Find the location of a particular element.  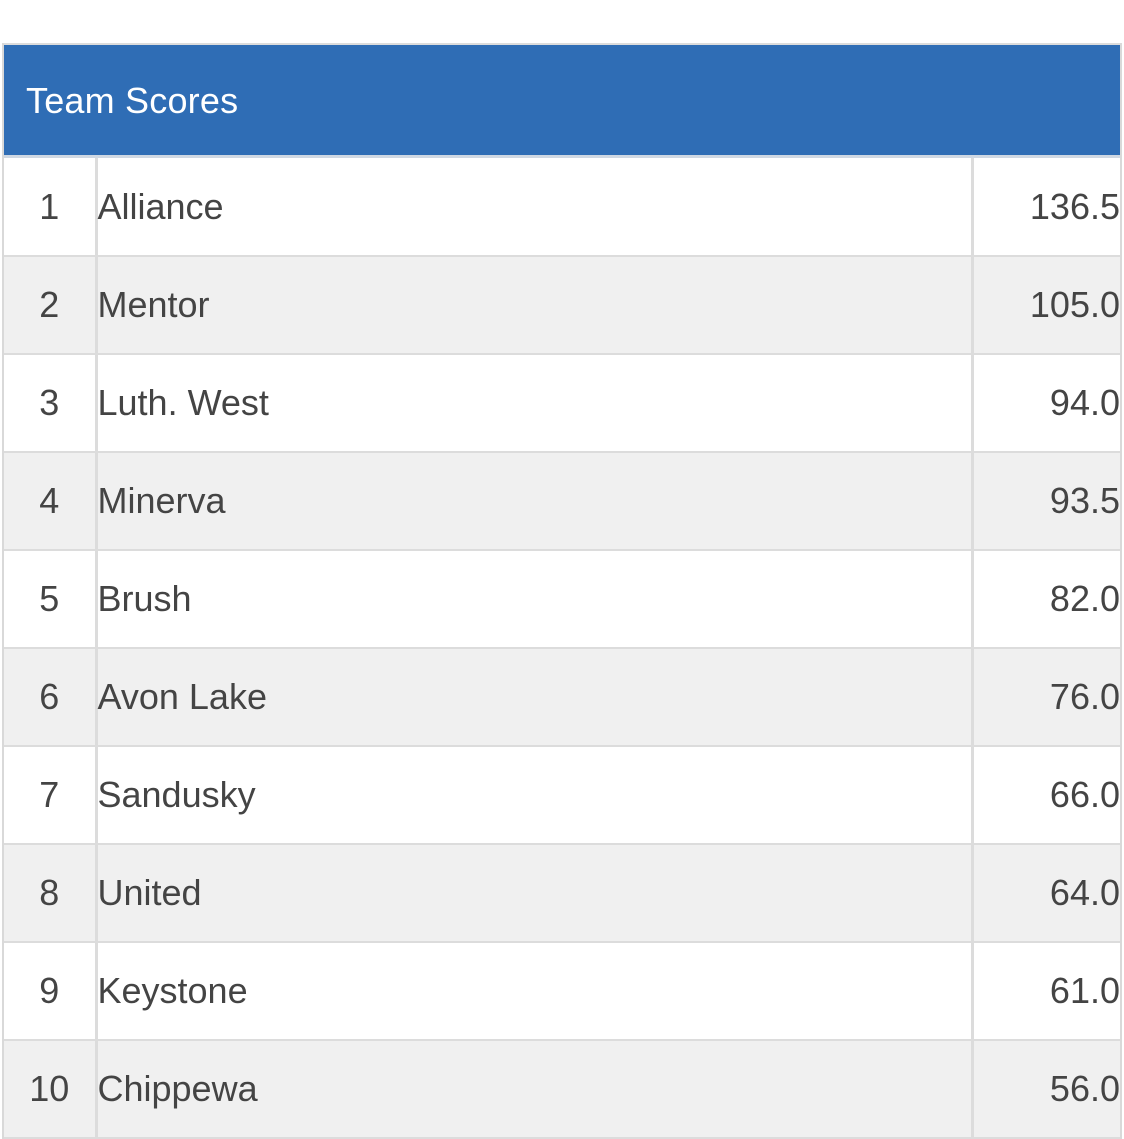

team-name-cell: Brush is located at coordinates (535, 599).